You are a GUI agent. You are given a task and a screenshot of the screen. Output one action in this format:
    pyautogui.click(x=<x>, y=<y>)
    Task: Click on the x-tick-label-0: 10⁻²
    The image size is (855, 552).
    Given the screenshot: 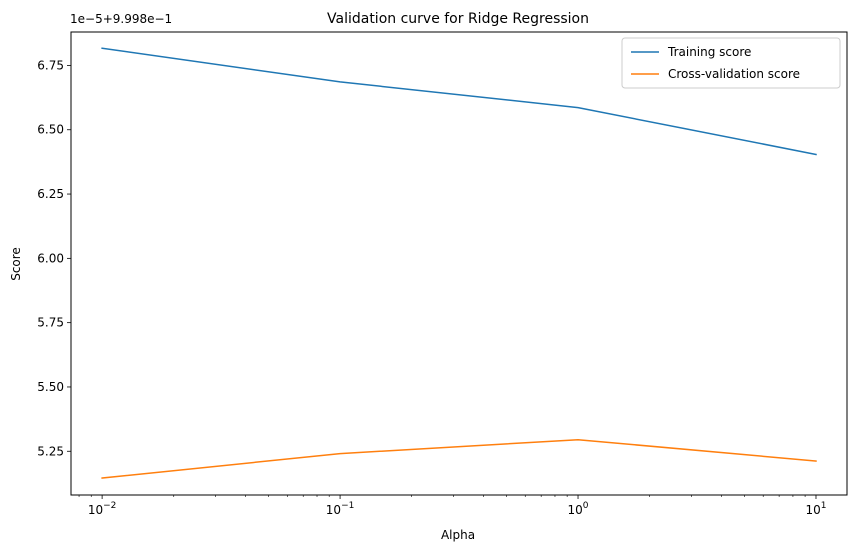 What is the action you would take?
    pyautogui.click(x=102, y=509)
    